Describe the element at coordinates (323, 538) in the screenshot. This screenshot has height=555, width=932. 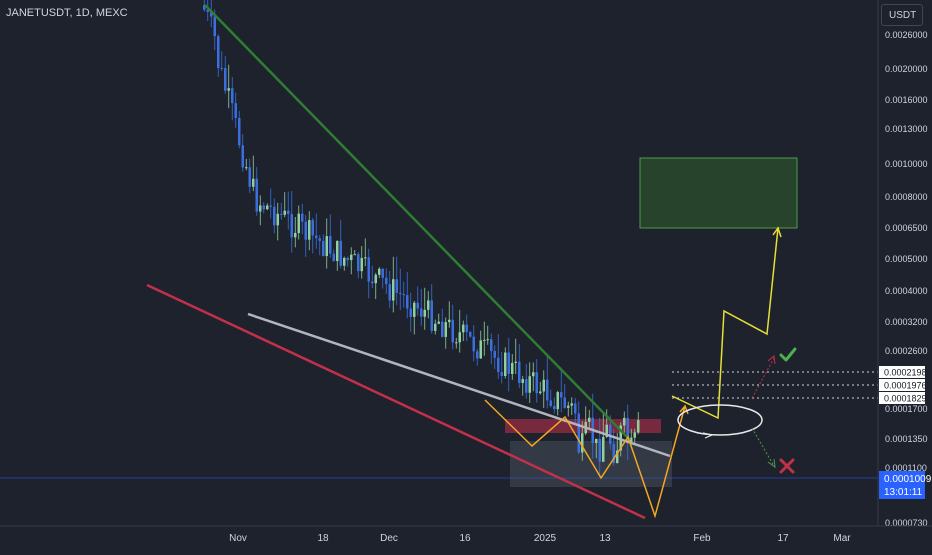
I see `x-tick-label: 18` at that location.